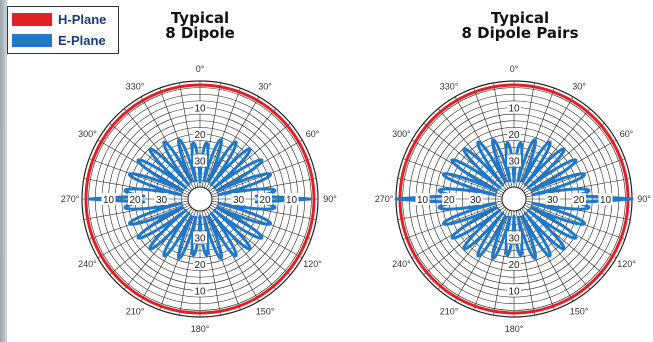  I want to click on legend-item-h-plane: H-Plane, so click(59, 19).